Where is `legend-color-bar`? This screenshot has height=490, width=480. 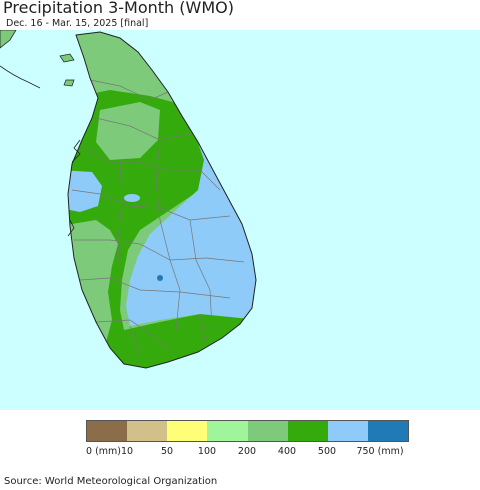 legend-color-bar is located at coordinates (247, 431).